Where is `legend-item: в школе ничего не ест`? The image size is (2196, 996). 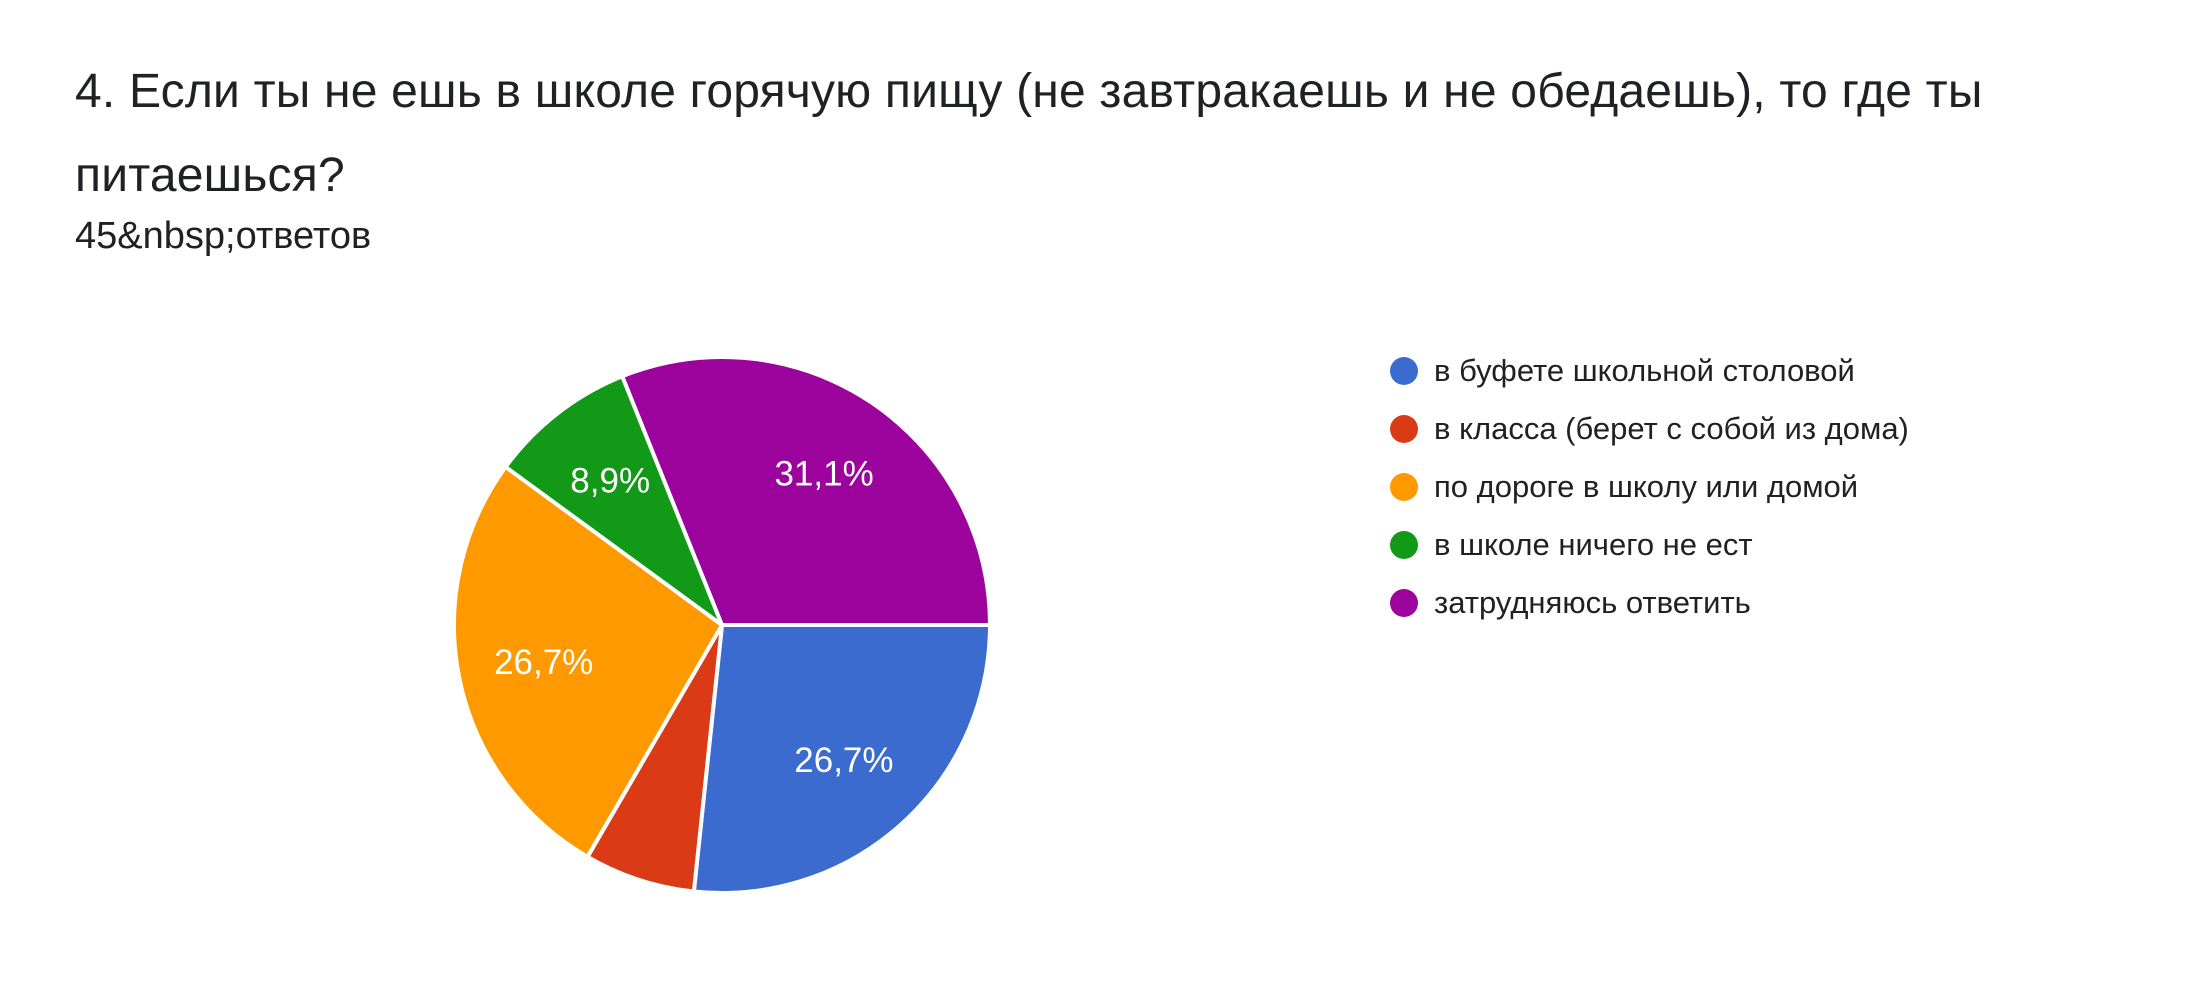 legend-item: в школе ничего не ест is located at coordinates (1649, 544).